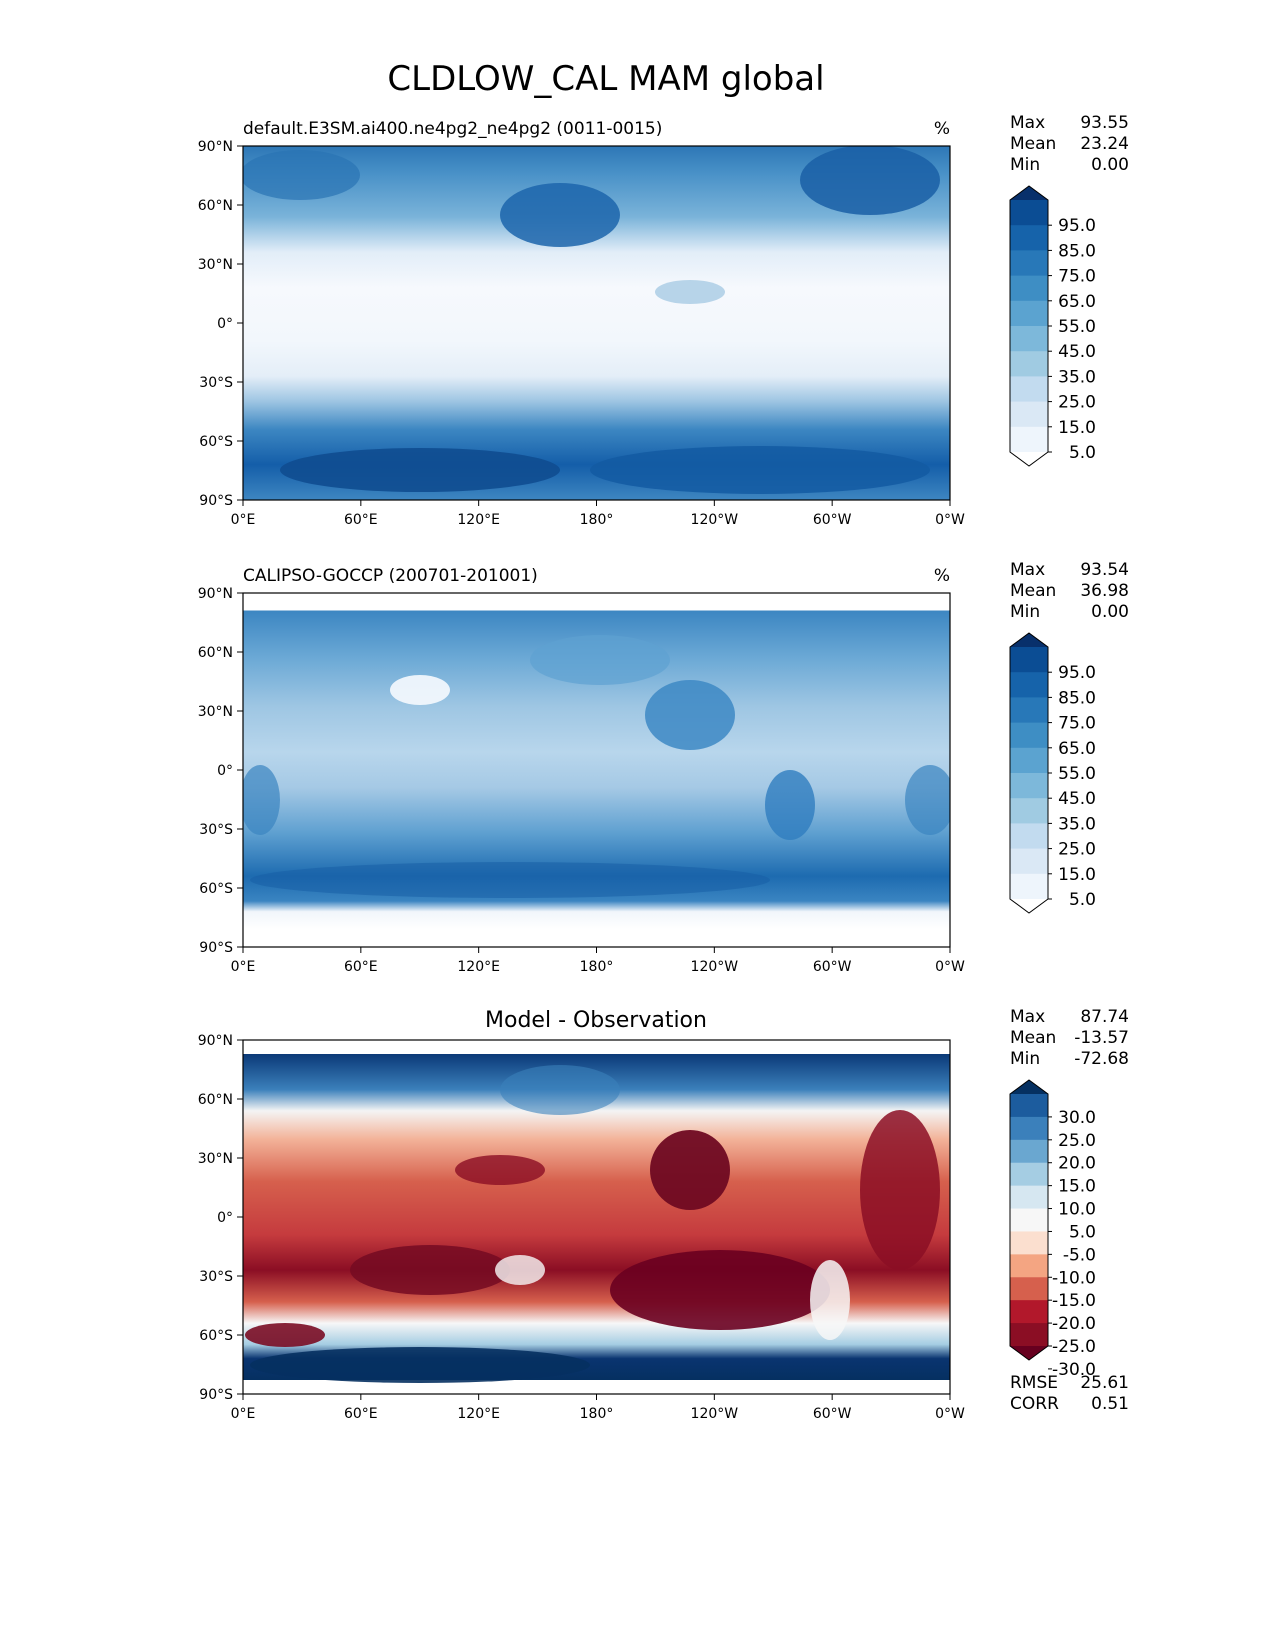 The width and height of the screenshot is (1275, 1650). I want to click on colorbar-tick-label: -25.0, so click(1074, 1347).